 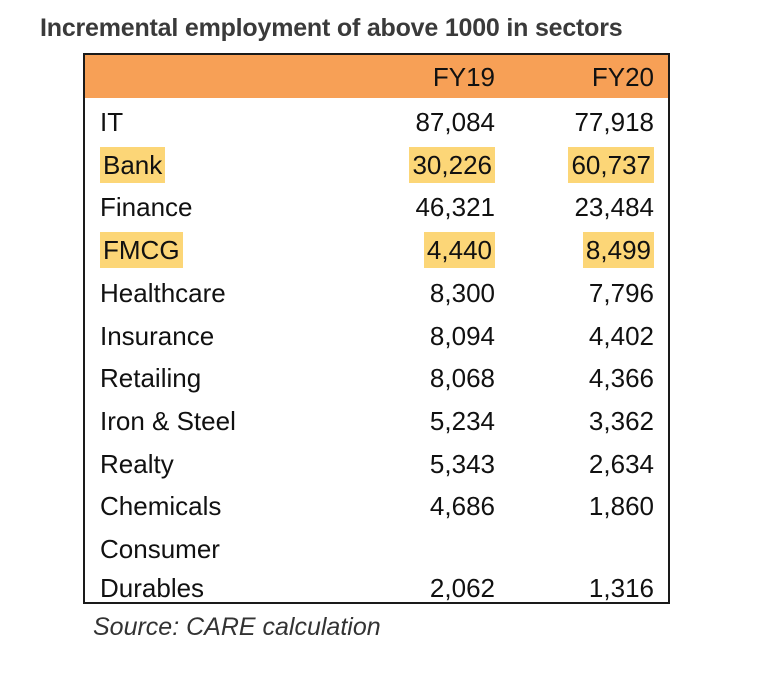 What do you see at coordinates (463, 77) in the screenshot?
I see `header-fy19: FY19` at bounding box center [463, 77].